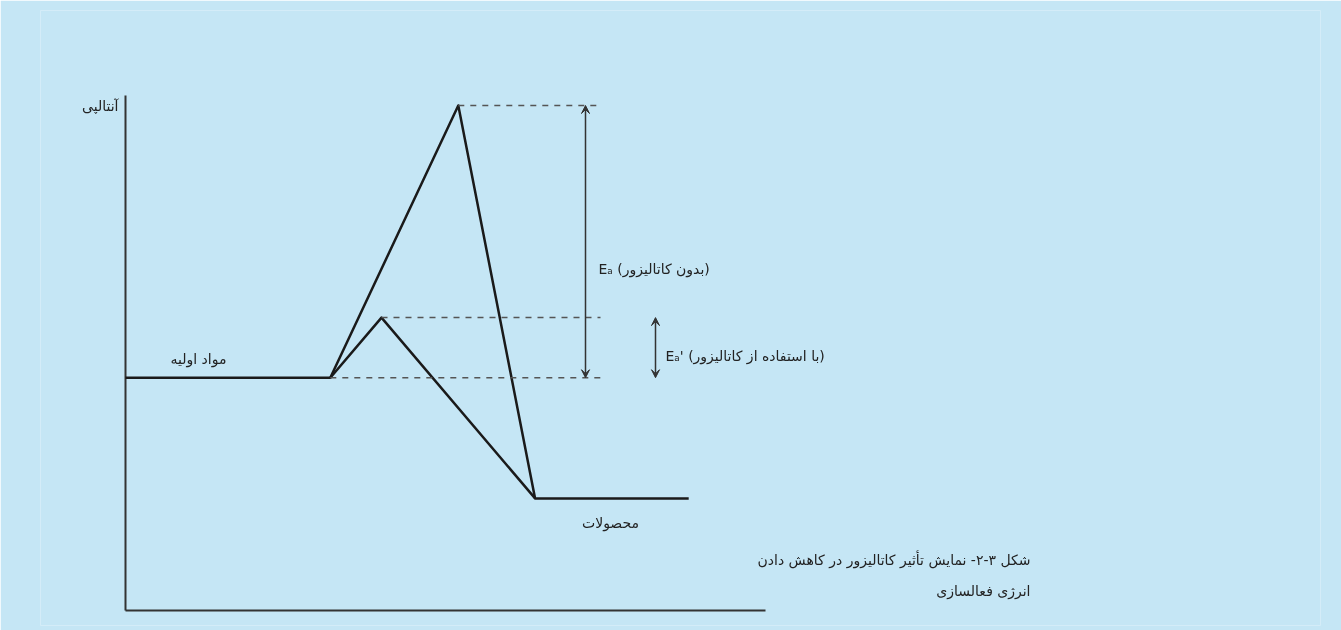  What do you see at coordinates (894, 575) in the screenshot?
I see `annotation: شکل ۳-۲- نمایش تأثیر کاتالیزور در کاهش دادن انرژی فعالسازی` at bounding box center [894, 575].